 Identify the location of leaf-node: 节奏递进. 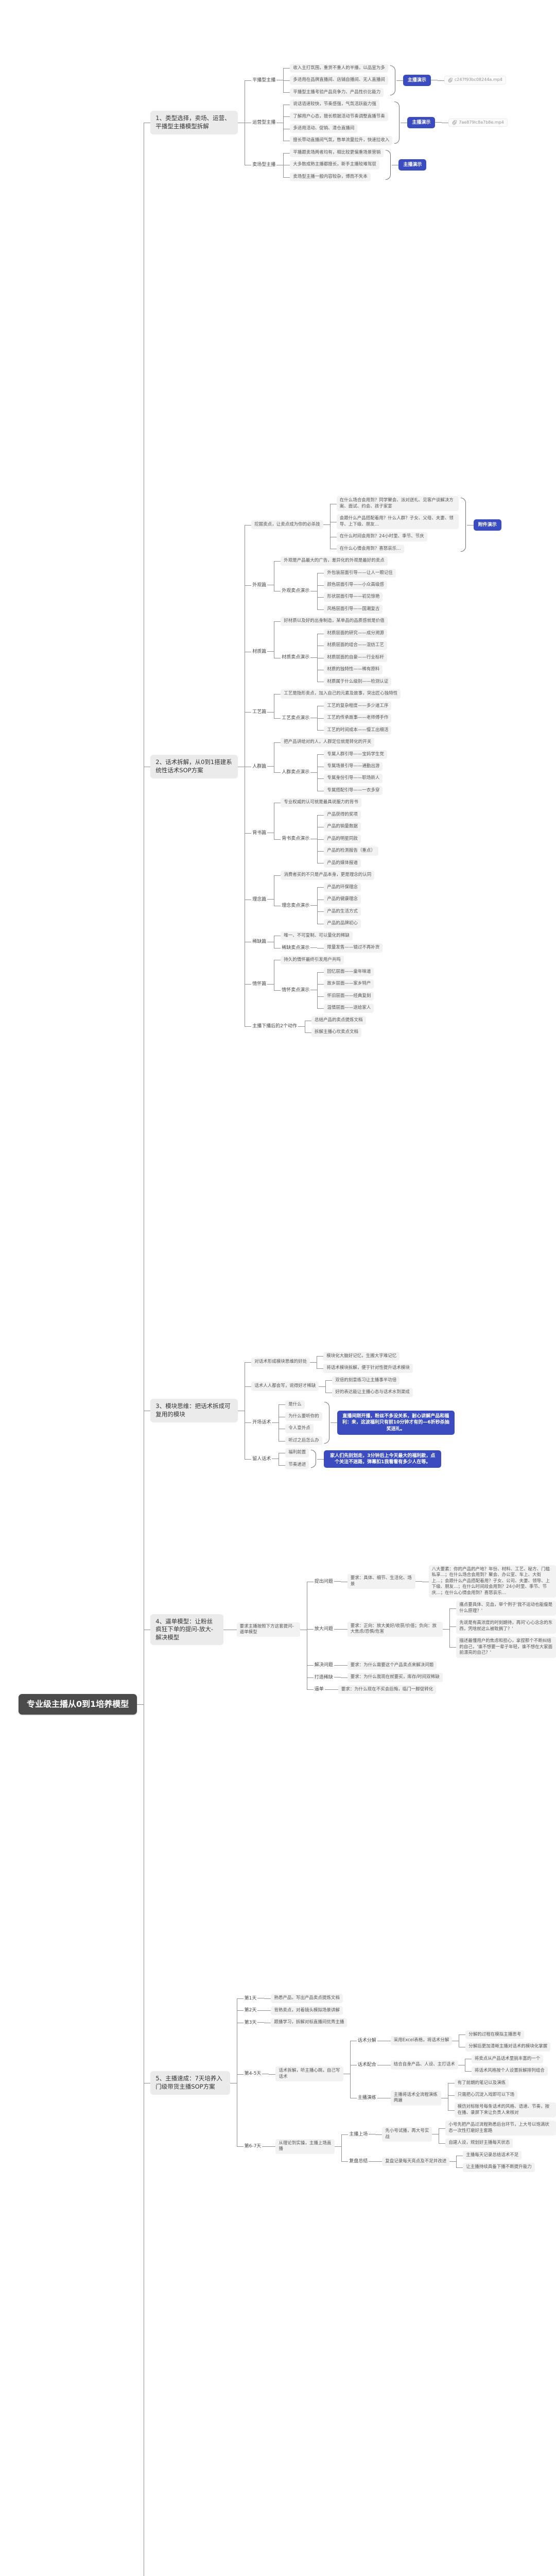
(297, 1465).